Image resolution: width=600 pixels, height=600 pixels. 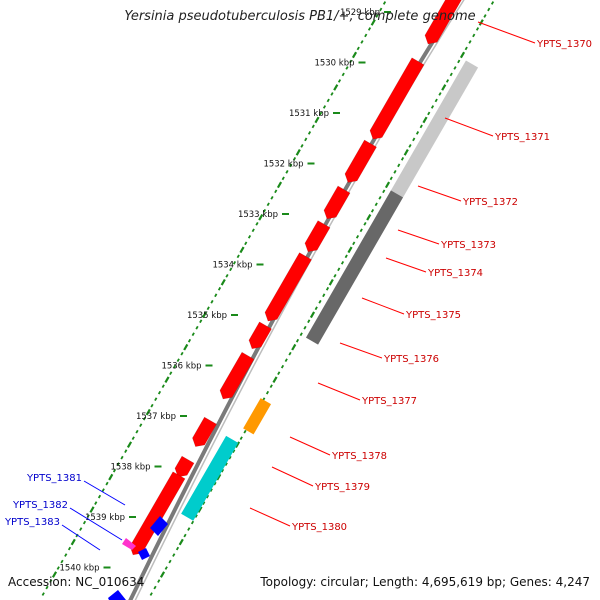 I want to click on scale-label: 1539 kbp, so click(x=105, y=518).